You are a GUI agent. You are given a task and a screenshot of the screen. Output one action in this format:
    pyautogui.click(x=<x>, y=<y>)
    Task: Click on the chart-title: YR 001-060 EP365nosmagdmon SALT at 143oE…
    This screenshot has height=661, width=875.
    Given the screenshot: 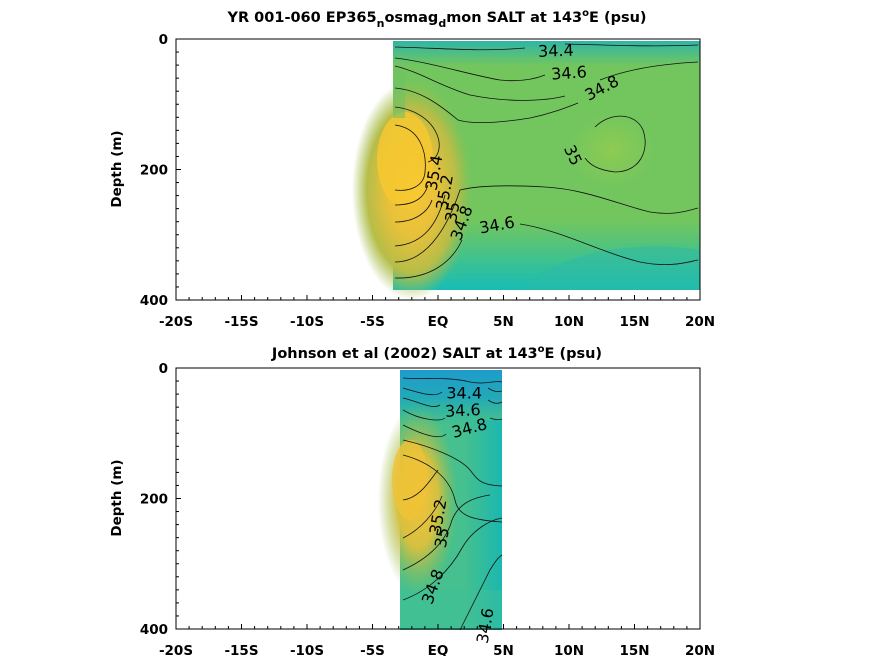 What is the action you would take?
    pyautogui.click(x=436, y=19)
    